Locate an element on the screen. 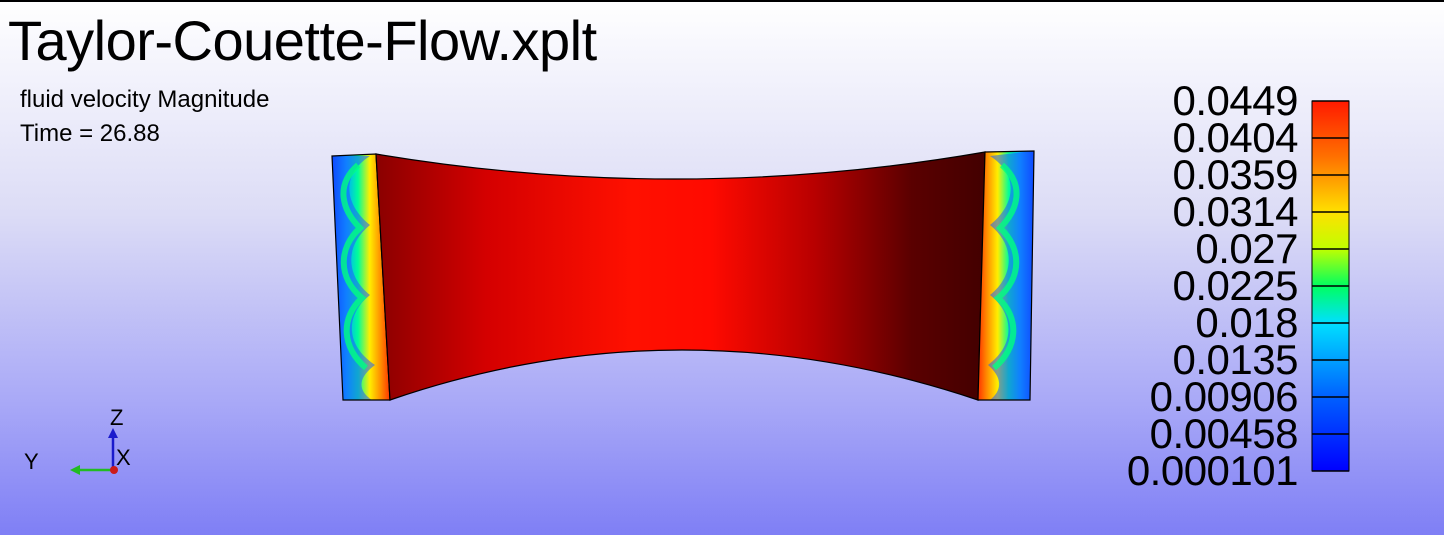 This screenshot has height=535, width=1444. triad-y-label: Y is located at coordinates (31, 461).